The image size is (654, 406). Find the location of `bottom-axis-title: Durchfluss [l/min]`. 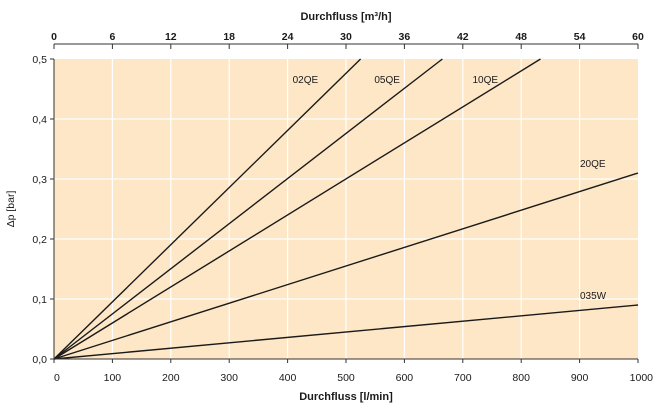

bottom-axis-title: Durchfluss [l/min] is located at coordinates (346, 397).